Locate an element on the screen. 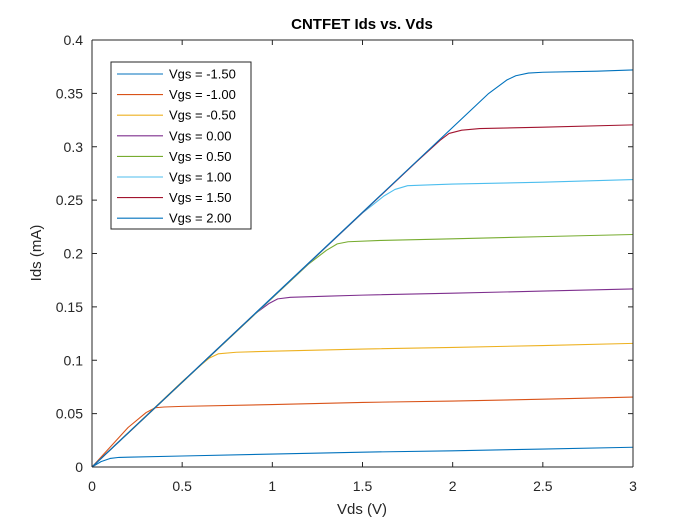 The height and width of the screenshot is (525, 700). legend-box is located at coordinates (181, 145).